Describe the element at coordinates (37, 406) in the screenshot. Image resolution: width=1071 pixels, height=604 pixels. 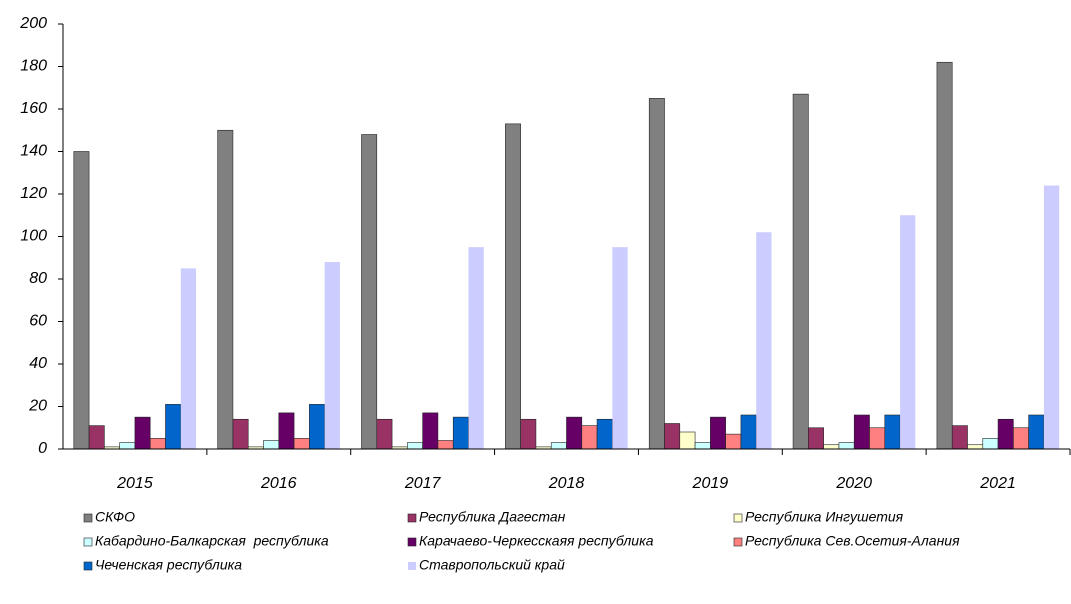
I see `y-tick-label: 20` at that location.